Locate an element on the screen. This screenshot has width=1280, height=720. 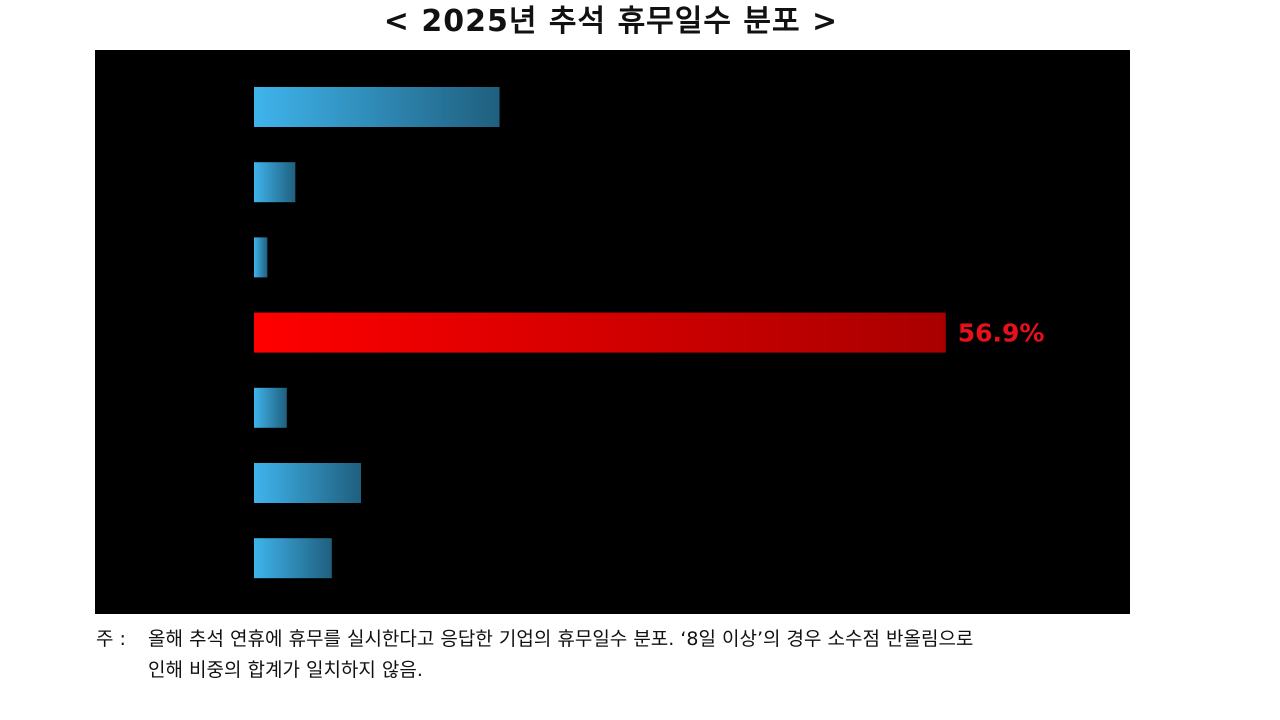
chart-title: < 2025년 추석 휴무일수 분포 > is located at coordinates (611, 21).